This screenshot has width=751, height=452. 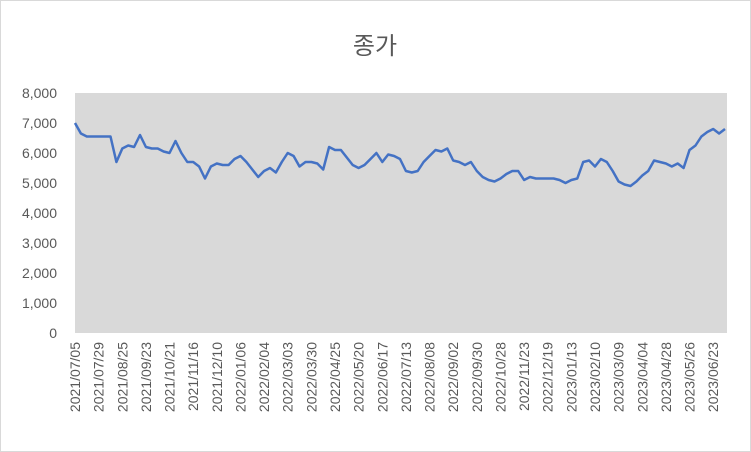 What do you see at coordinates (39, 243) in the screenshot?
I see `y-tick-label: 3,000` at bounding box center [39, 243].